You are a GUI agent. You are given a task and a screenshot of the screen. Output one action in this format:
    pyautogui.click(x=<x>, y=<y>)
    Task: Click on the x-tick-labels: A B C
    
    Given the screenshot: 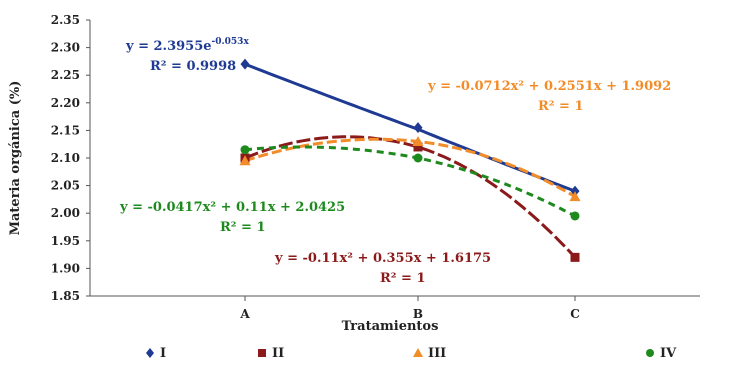 What is the action you would take?
    pyautogui.click(x=409, y=308)
    